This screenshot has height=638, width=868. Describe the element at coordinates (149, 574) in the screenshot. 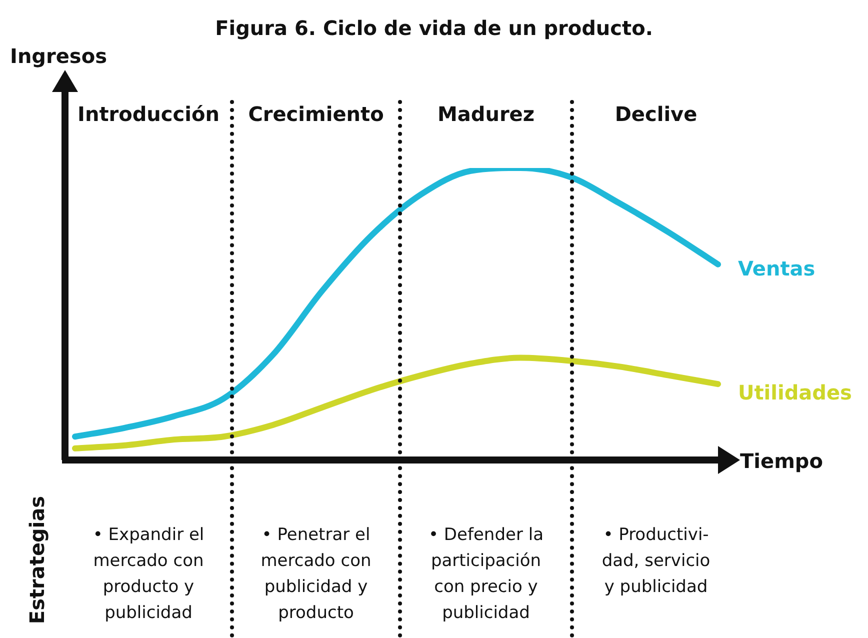

I see `text: • Expandir el mercado con producto y publicidad` at that location.